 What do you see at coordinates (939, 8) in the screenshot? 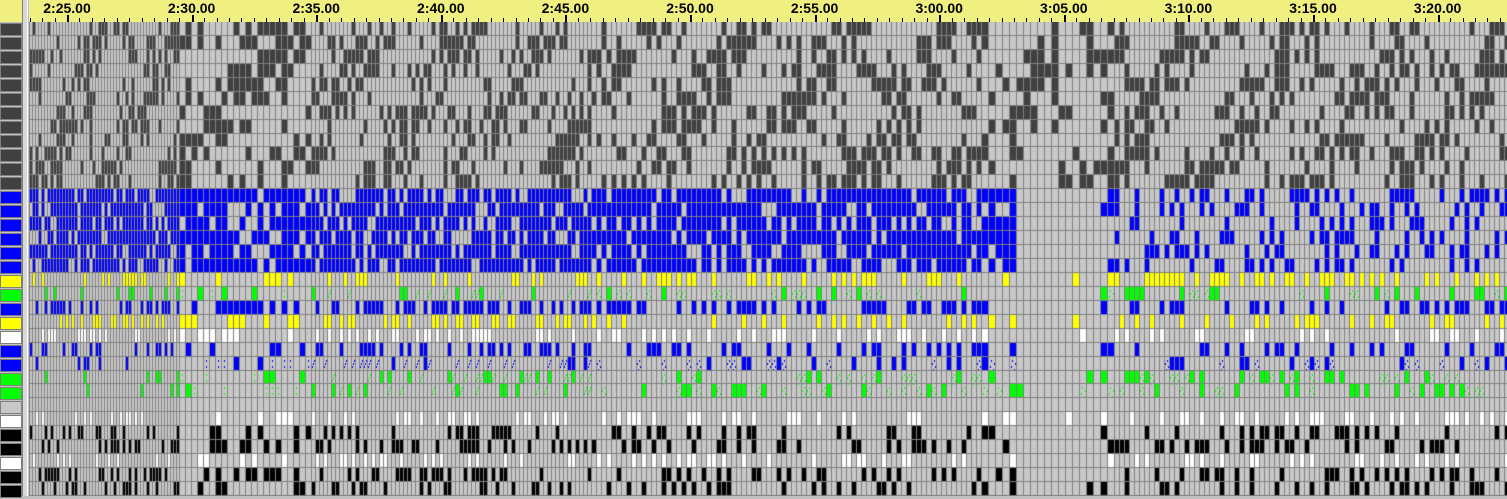
I see `time-label: 3:00.00` at bounding box center [939, 8].